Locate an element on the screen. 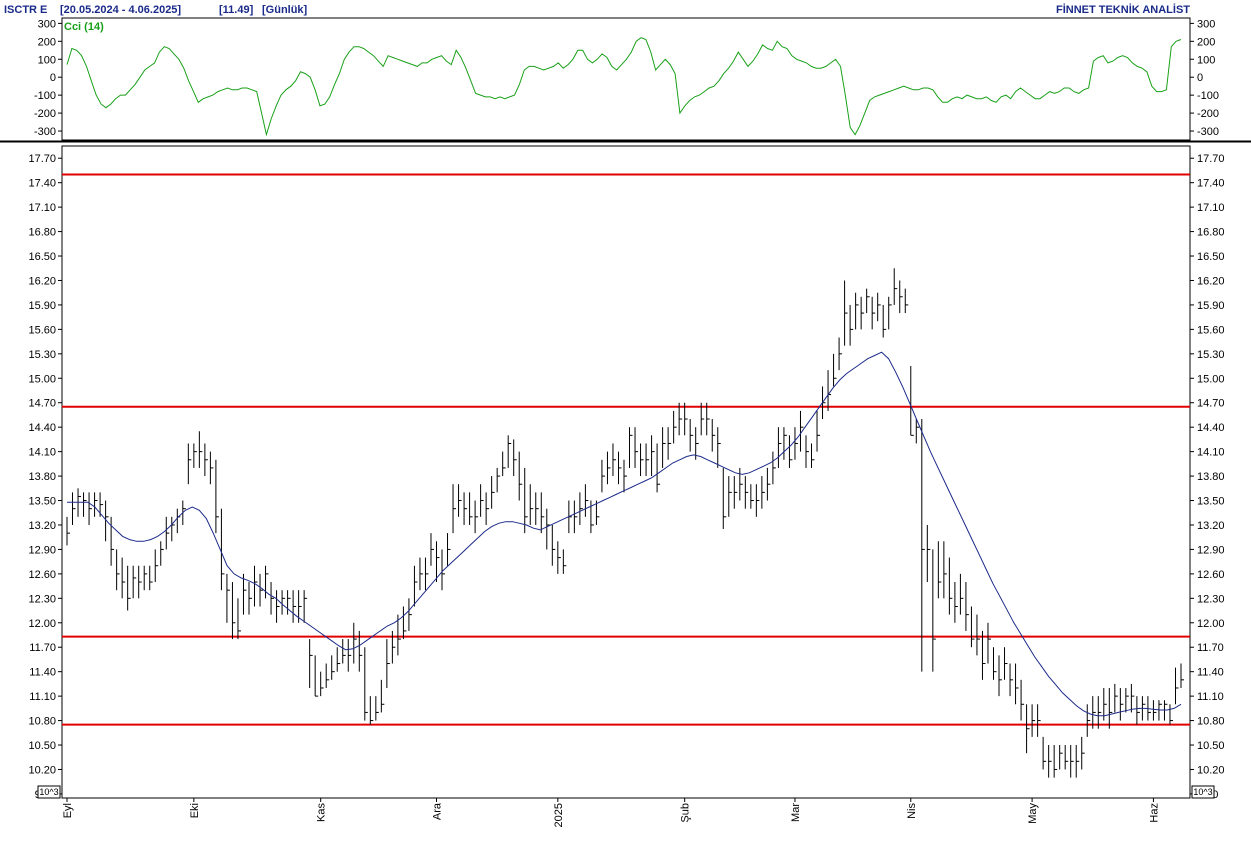  cci-tick-label-right: -200 is located at coordinates (1208, 114).